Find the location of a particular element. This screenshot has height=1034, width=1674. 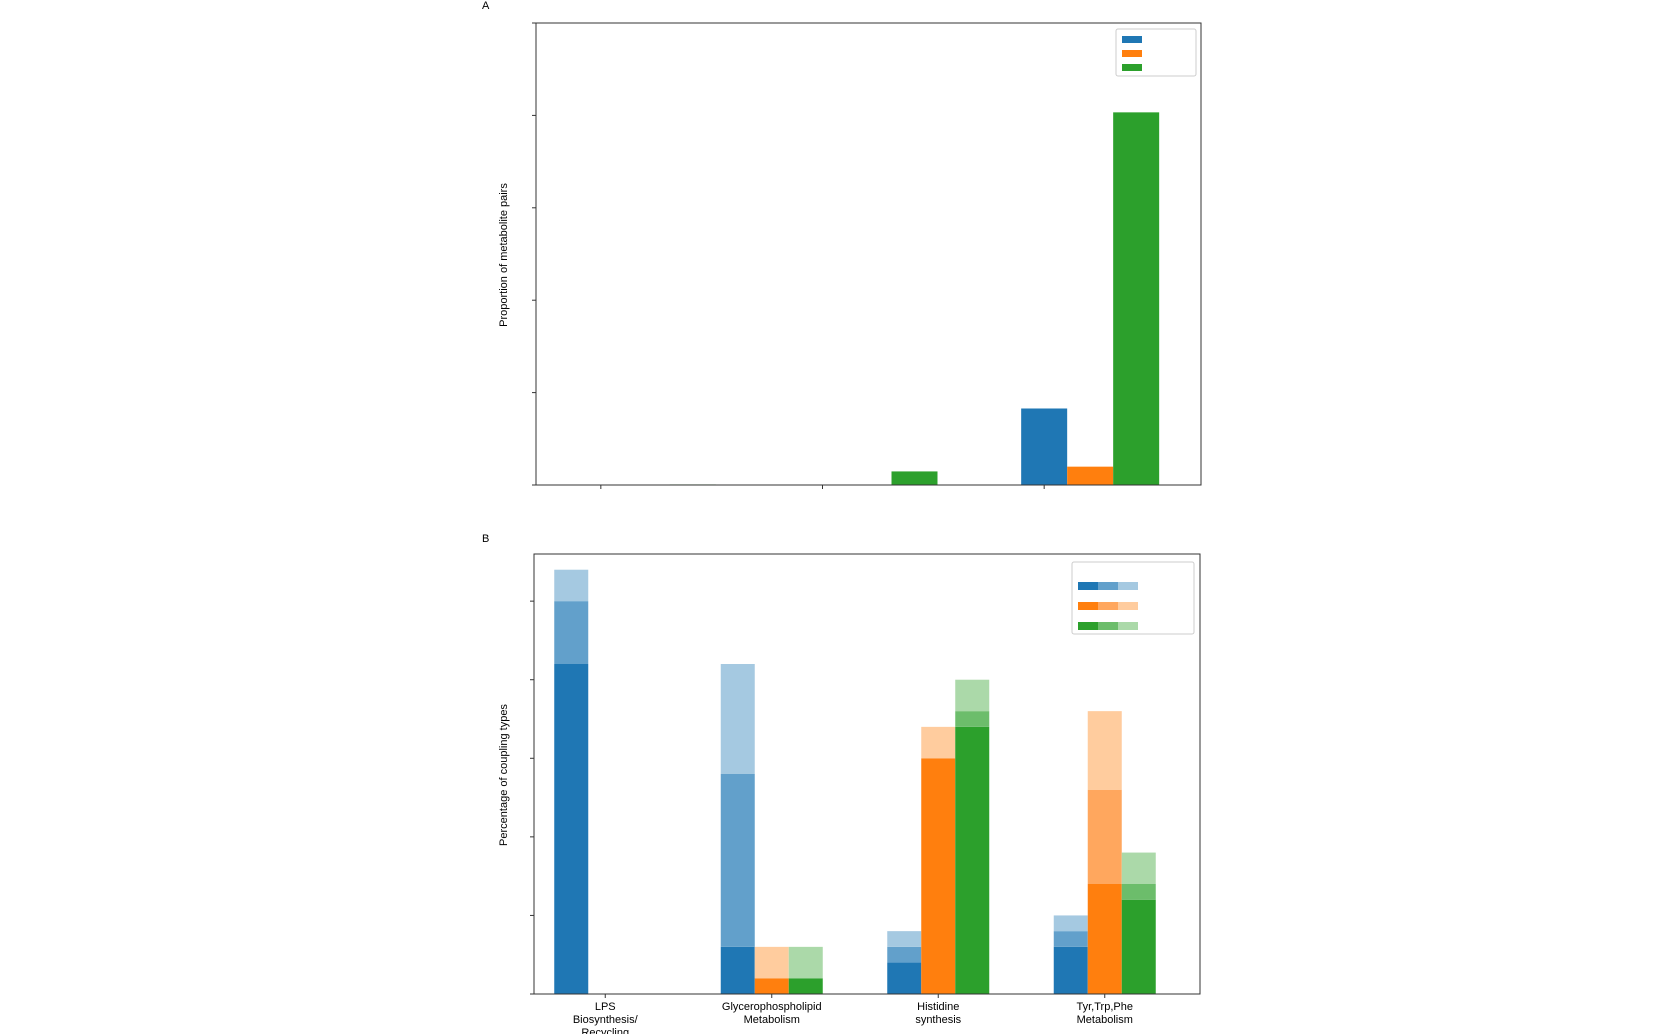

x-tick-label-histidine-synthesis: Histidine synthesis is located at coordinates (938, 1013).